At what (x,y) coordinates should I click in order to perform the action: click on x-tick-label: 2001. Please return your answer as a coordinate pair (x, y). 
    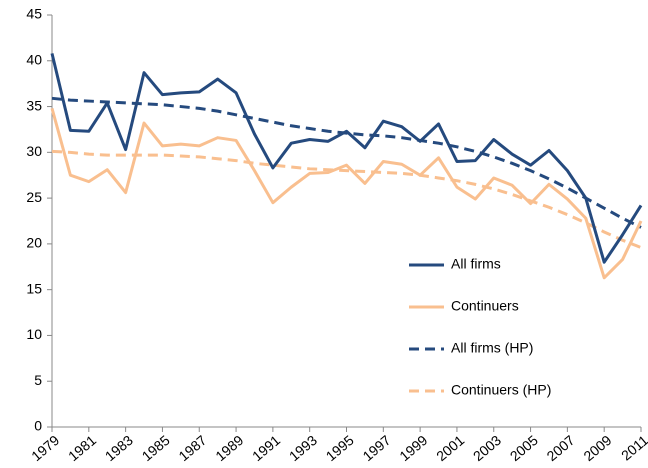
    Looking at the image, I should click on (450, 448).